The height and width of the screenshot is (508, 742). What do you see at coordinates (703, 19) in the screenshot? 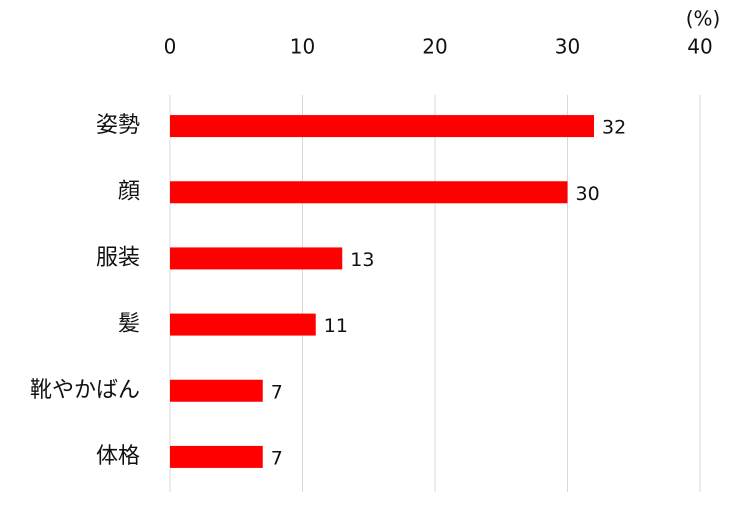
I see `axis-unit: (%)` at bounding box center [703, 19].